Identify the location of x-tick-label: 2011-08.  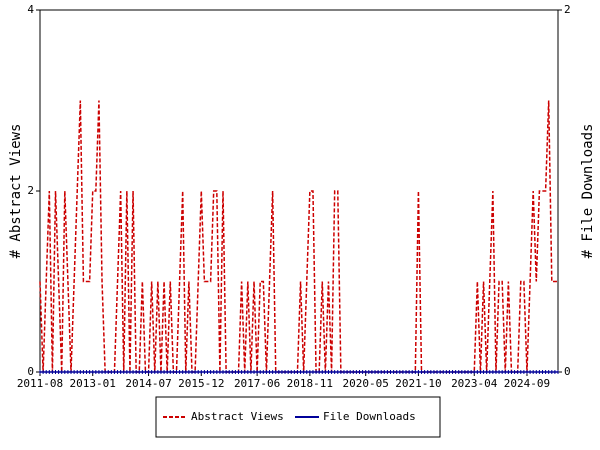
(40, 383).